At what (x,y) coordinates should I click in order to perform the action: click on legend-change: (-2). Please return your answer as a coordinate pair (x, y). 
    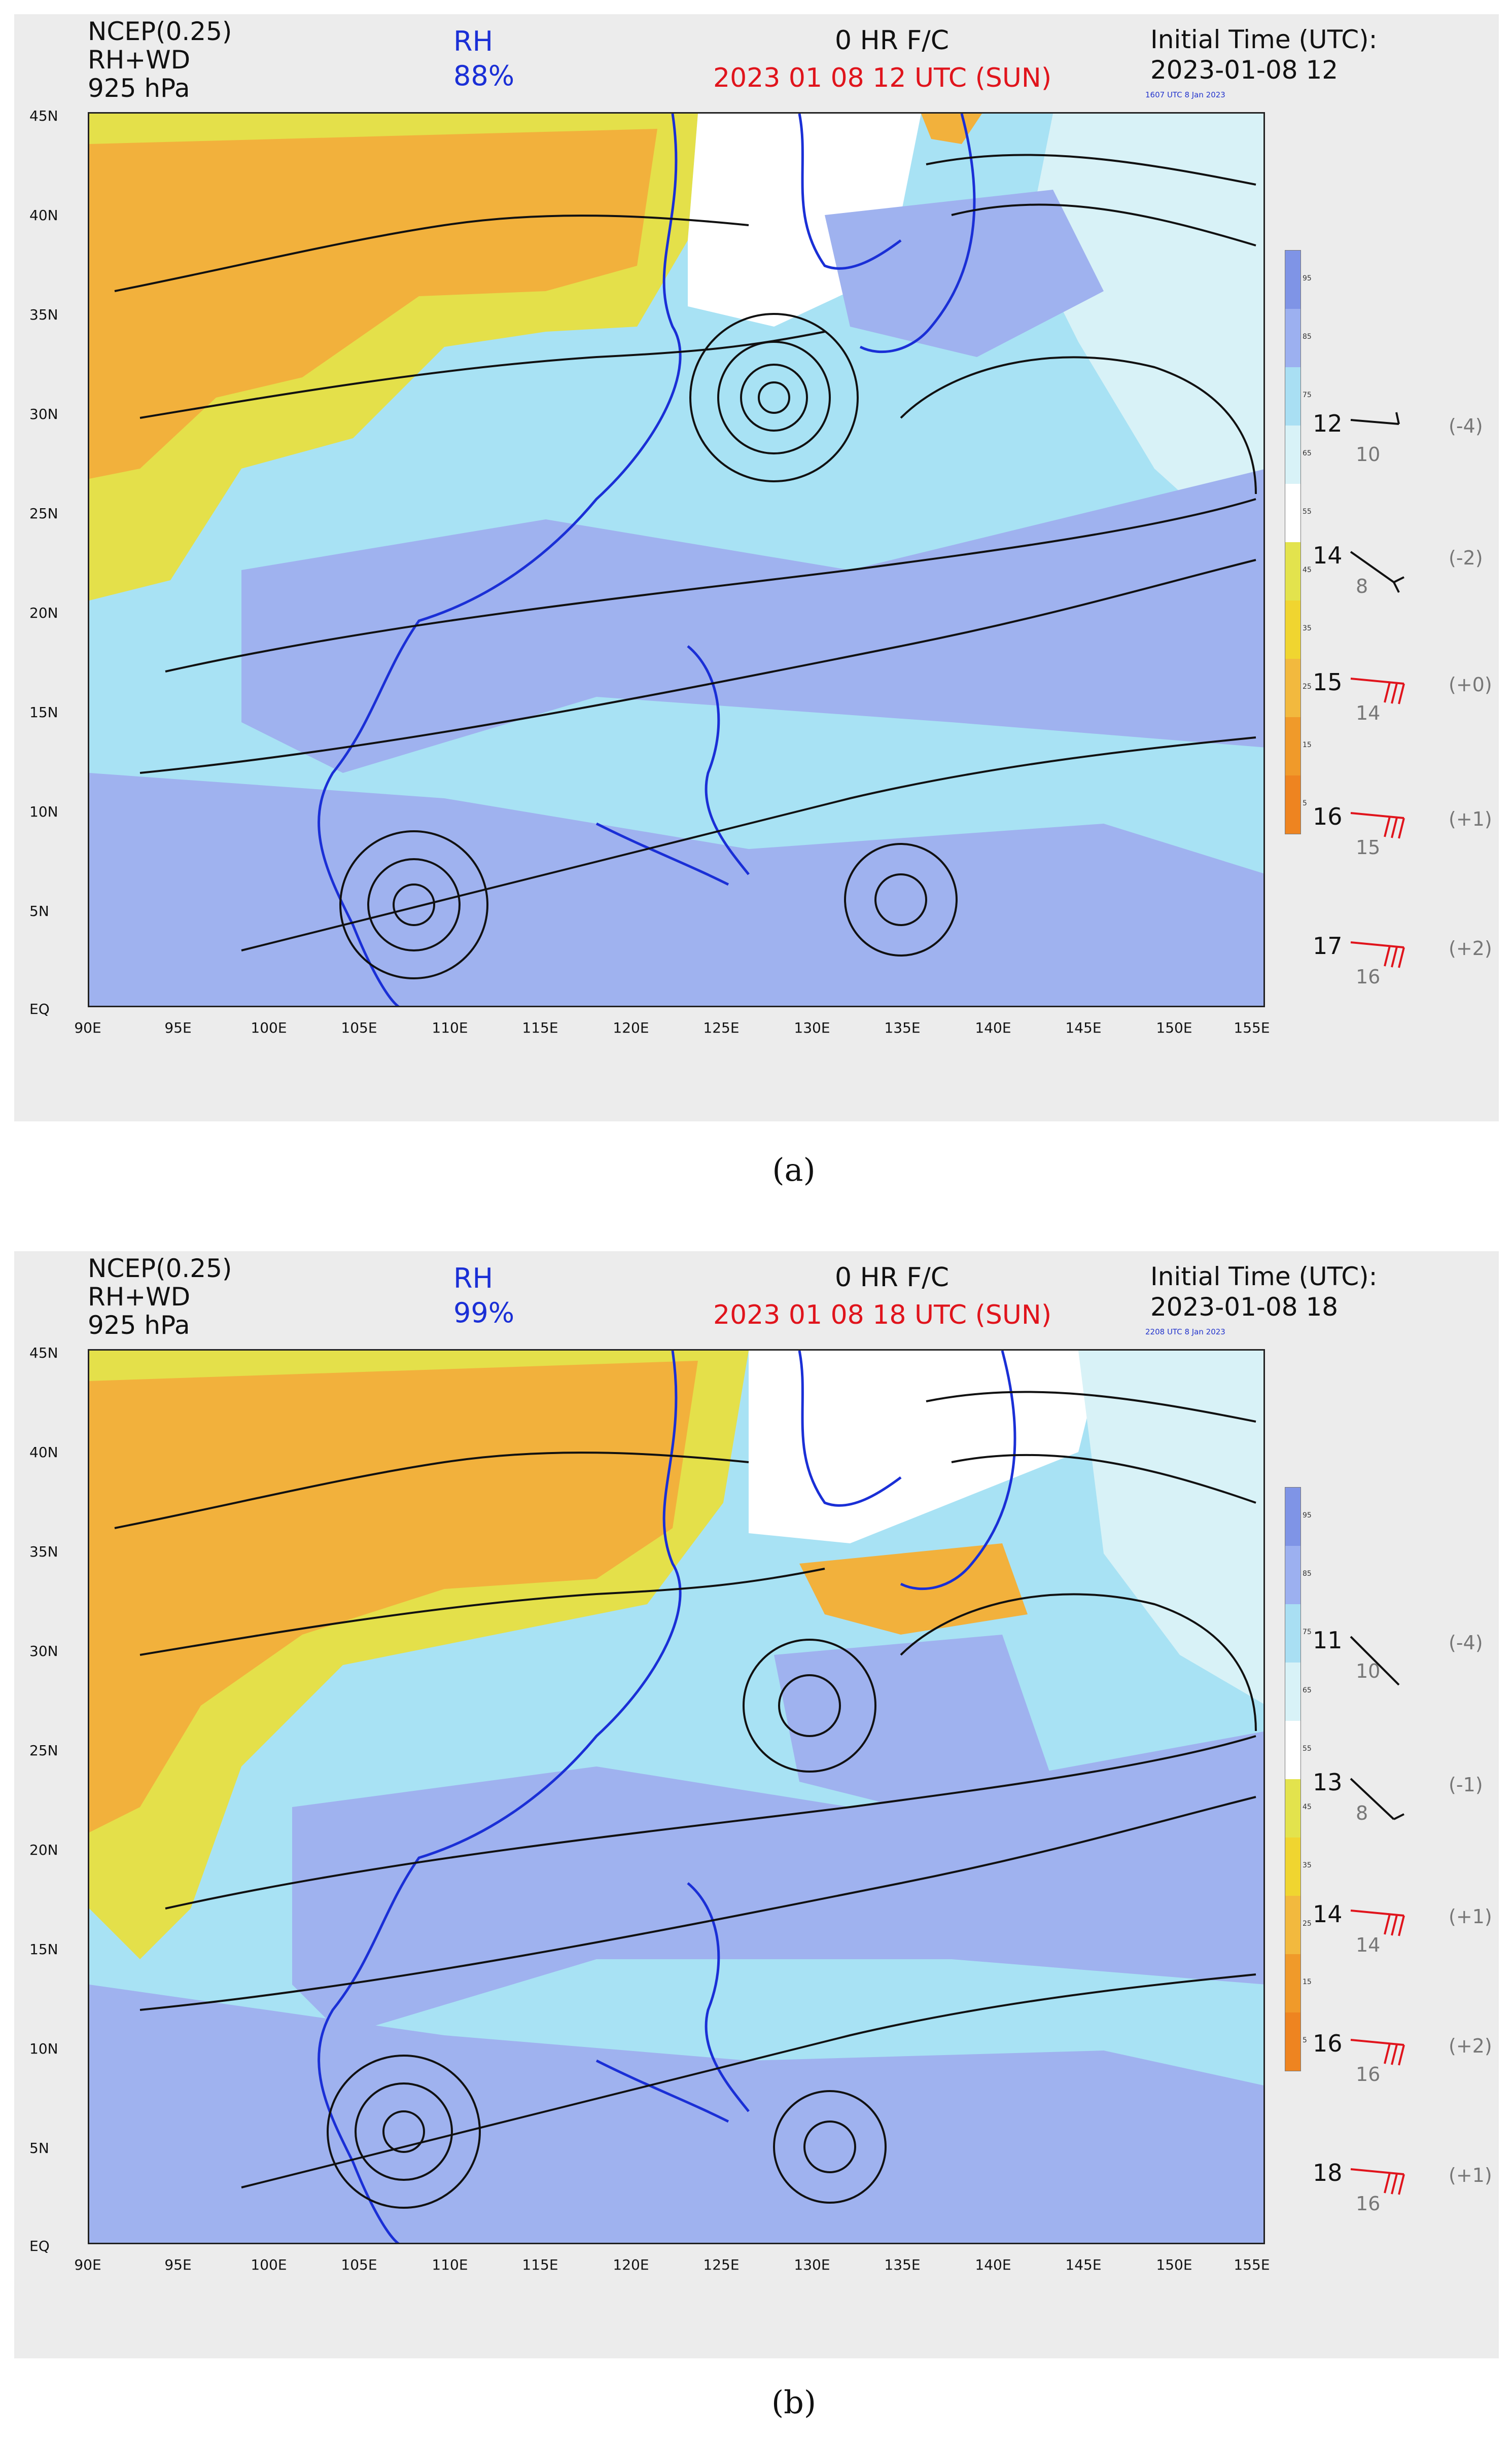
    Looking at the image, I should click on (1466, 558).